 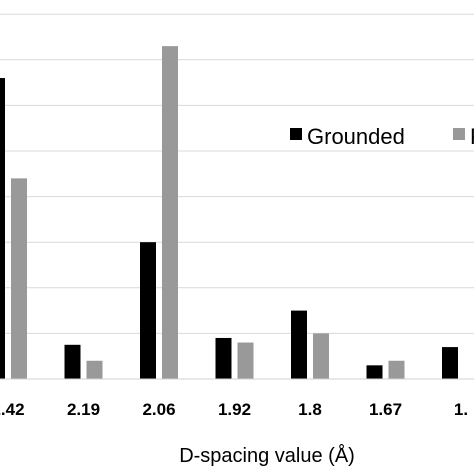 I want to click on x-tick-labels: 2.42 2.19 2.06 1.92 1.8 1.67 1., so click(x=234, y=409).